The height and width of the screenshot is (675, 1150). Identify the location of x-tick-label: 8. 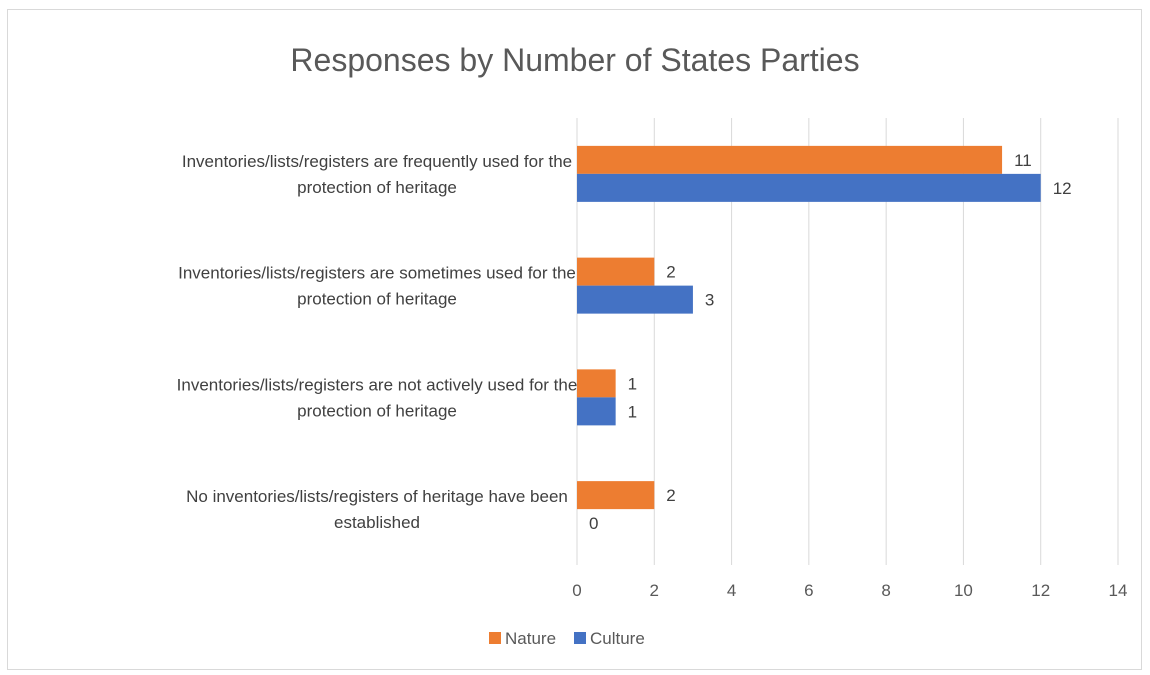
(885, 590).